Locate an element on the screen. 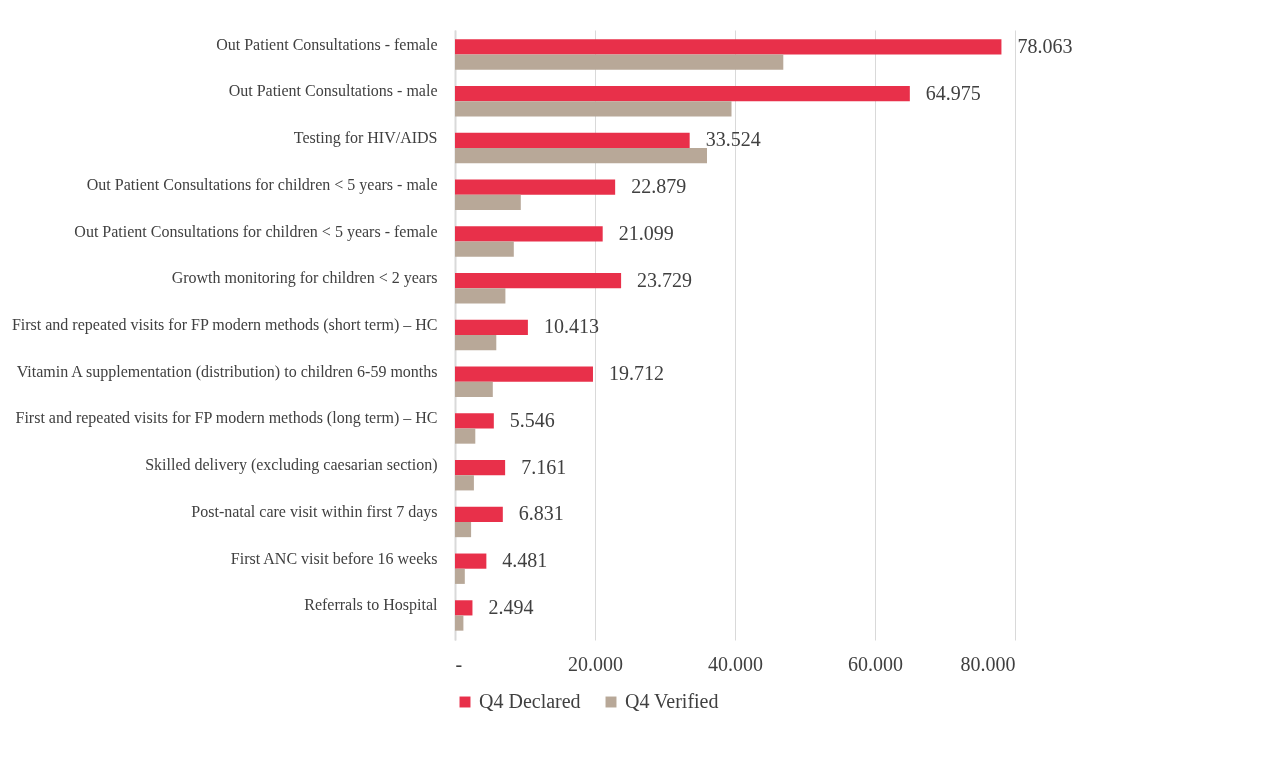 This screenshot has width=1279, height=763. data-label: 2.494 is located at coordinates (511, 606).